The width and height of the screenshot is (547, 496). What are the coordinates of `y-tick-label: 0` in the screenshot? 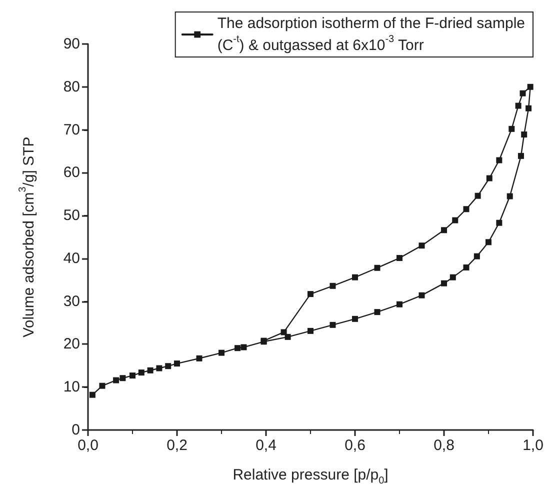 It's located at (76, 430).